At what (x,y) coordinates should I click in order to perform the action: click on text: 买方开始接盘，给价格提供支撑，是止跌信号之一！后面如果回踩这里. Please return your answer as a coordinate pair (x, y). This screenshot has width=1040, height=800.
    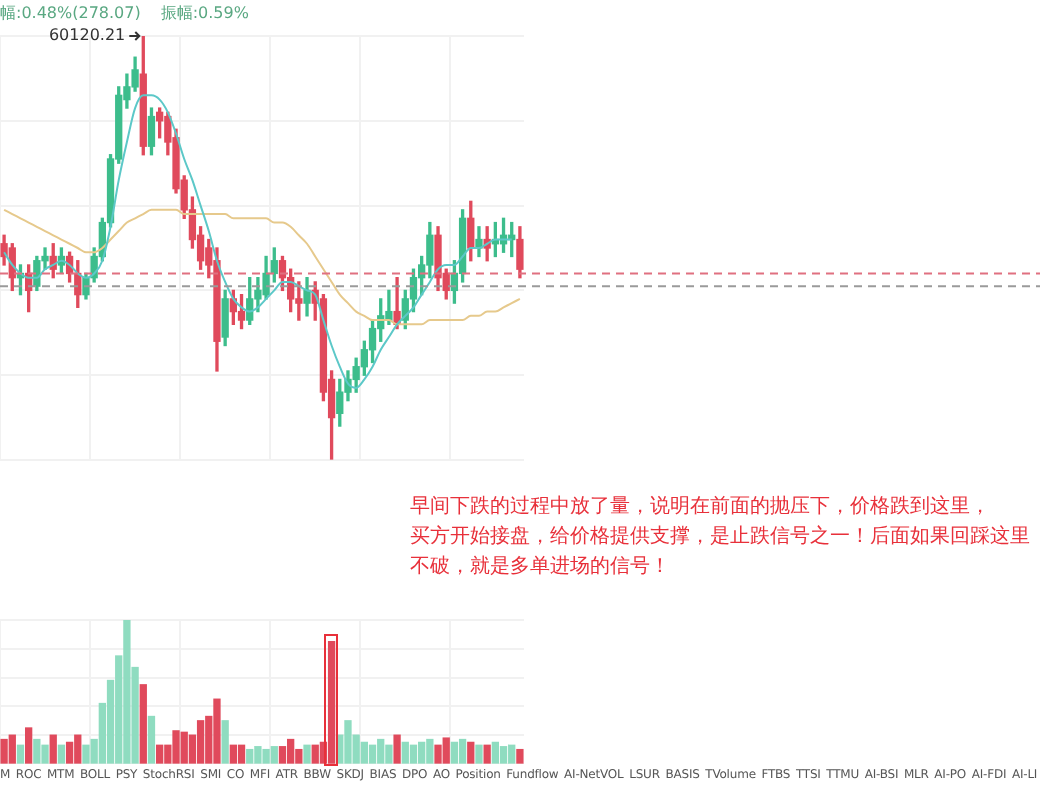
    Looking at the image, I should click on (721, 537).